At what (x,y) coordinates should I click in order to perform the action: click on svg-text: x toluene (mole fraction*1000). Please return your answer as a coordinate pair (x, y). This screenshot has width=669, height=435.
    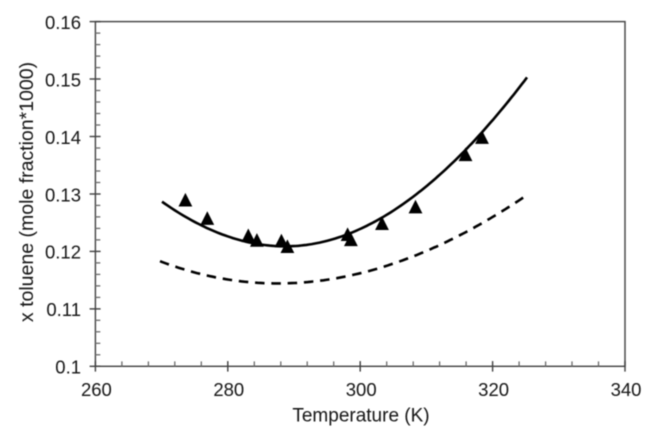
    Looking at the image, I should click on (27, 192).